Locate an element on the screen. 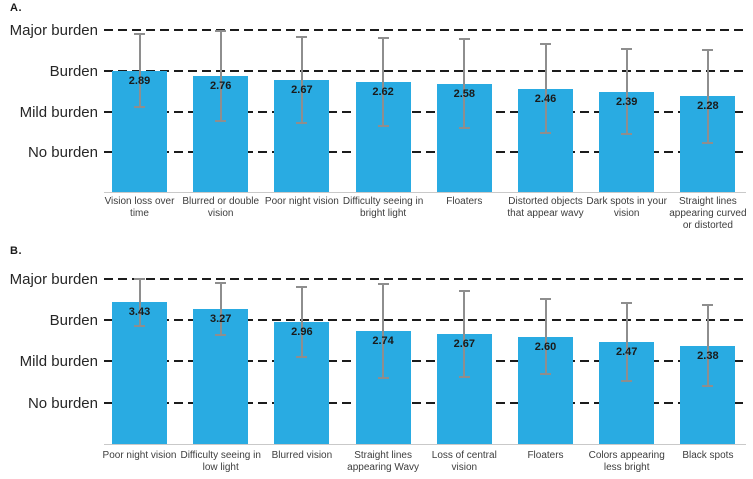 The width and height of the screenshot is (753, 479). bar-value-label: 2.39 is located at coordinates (626, 101).